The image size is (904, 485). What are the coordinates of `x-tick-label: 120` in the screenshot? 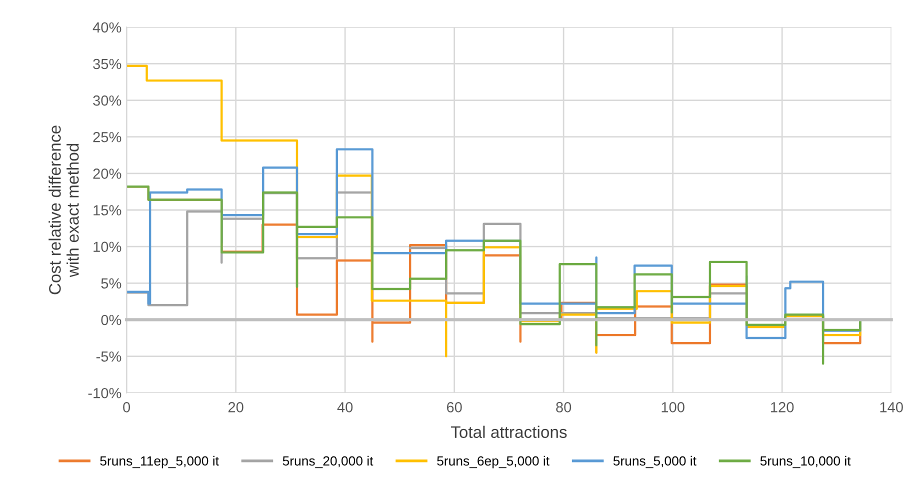 It's located at (782, 407).